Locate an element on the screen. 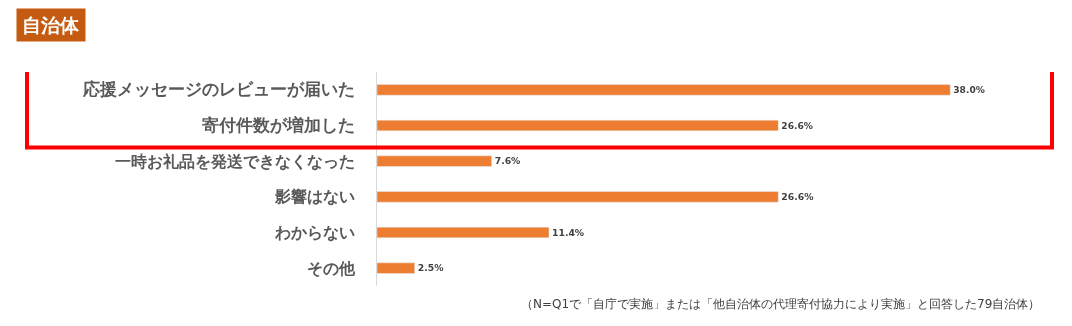 The image size is (1072, 326). y-tick-label: 応援メッセージのレビューが届いた is located at coordinates (218, 89).